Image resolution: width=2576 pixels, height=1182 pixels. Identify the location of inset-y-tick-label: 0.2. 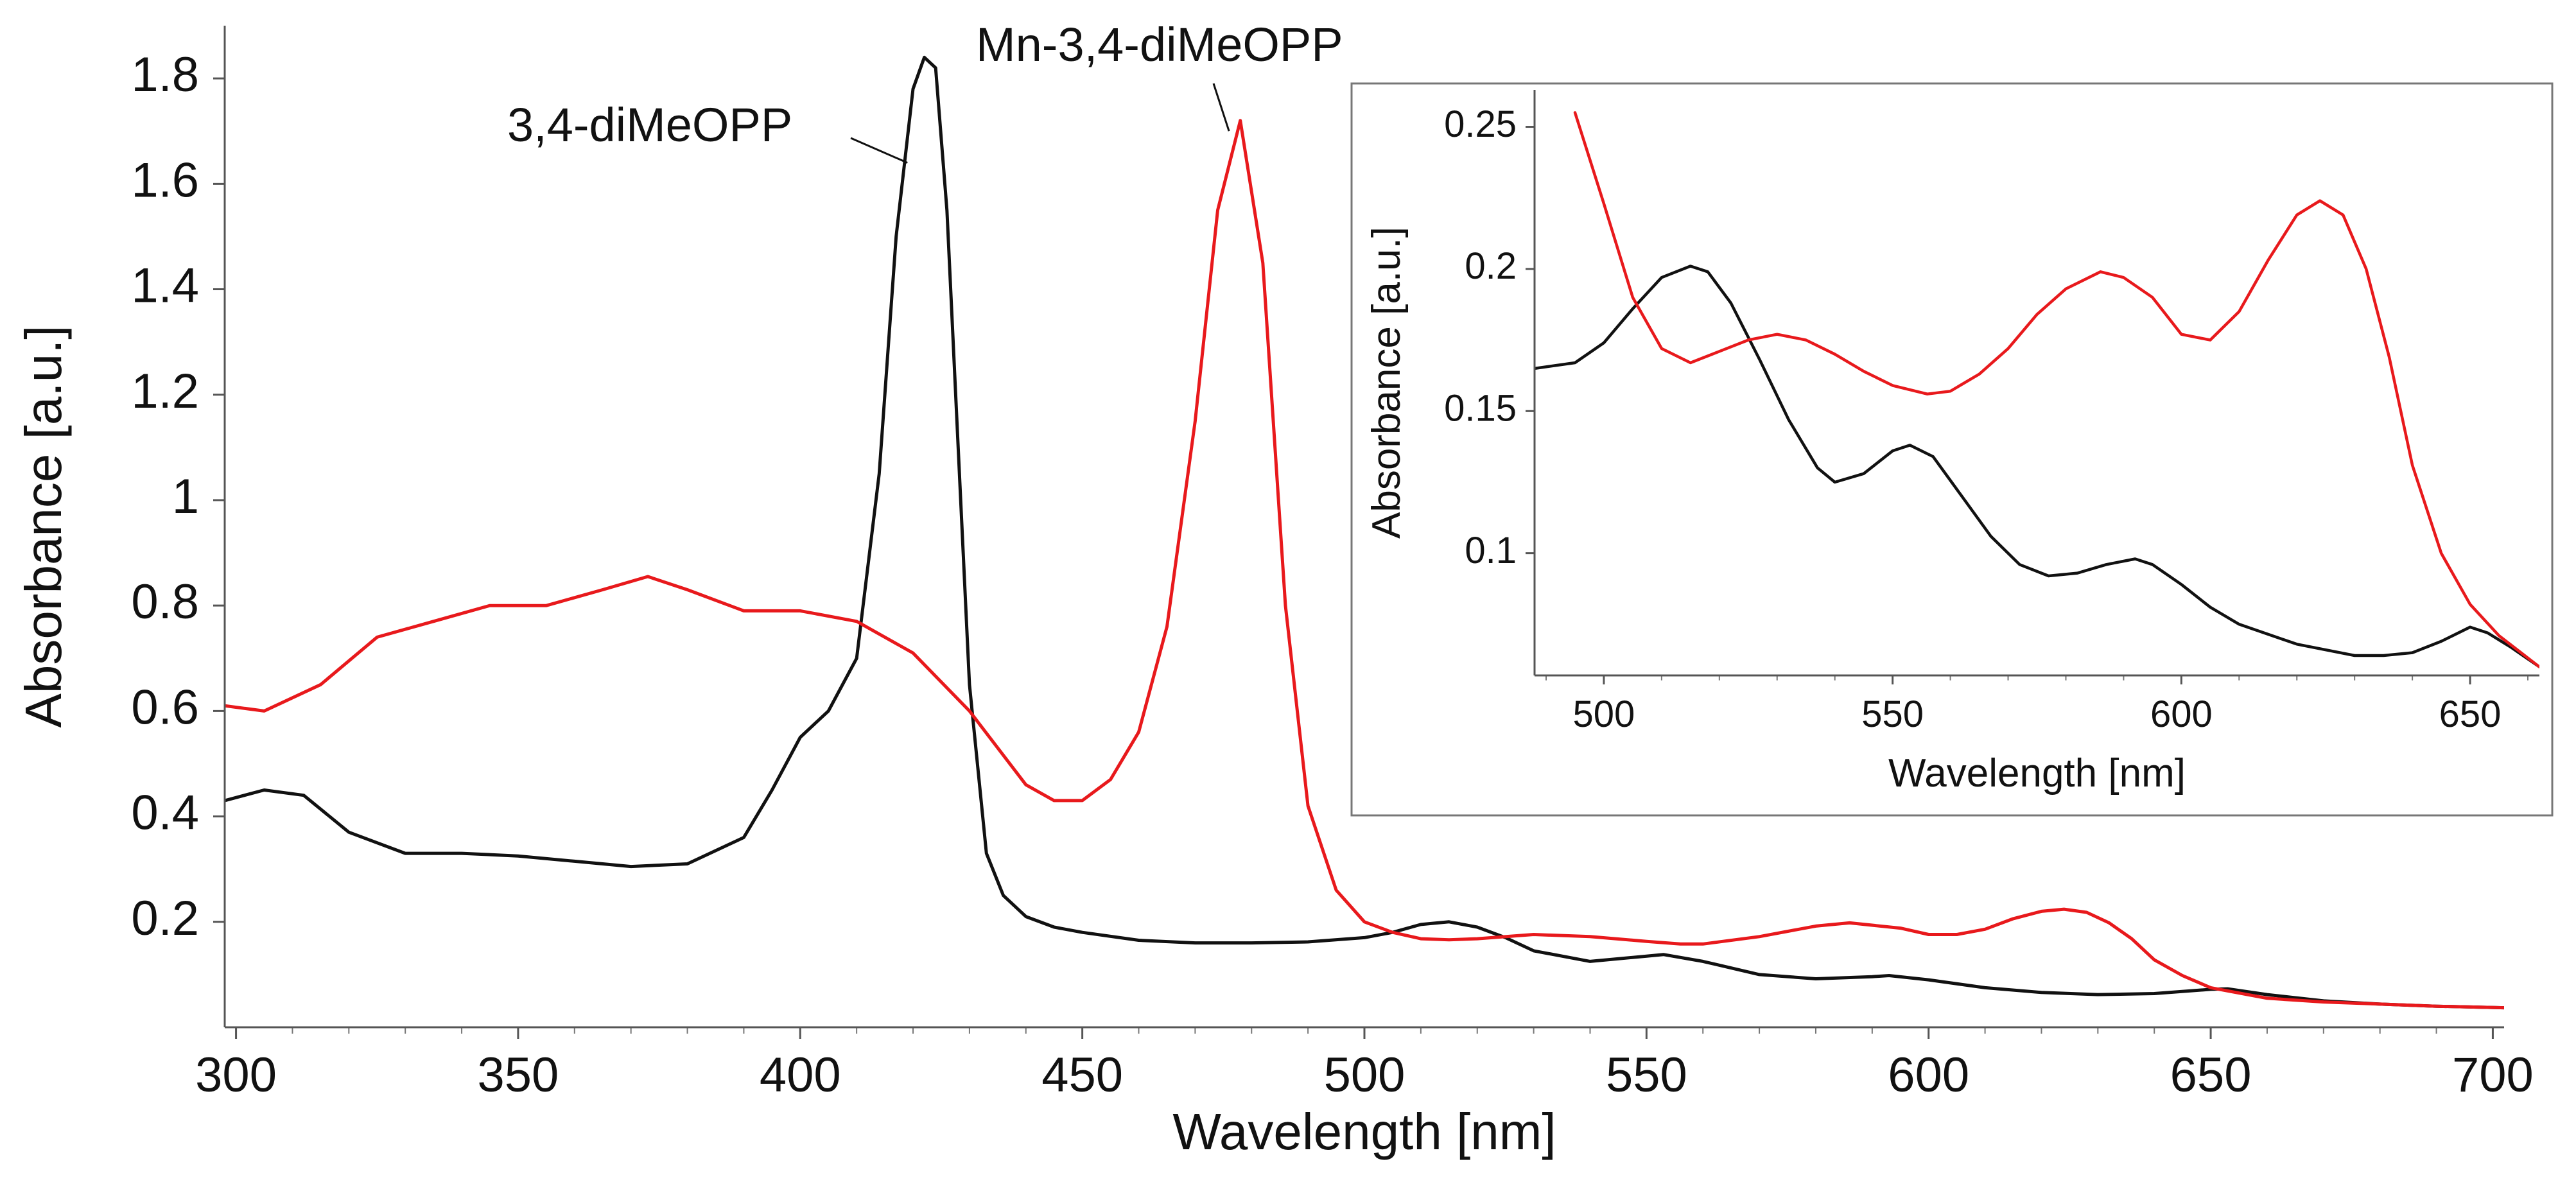
(1491, 266).